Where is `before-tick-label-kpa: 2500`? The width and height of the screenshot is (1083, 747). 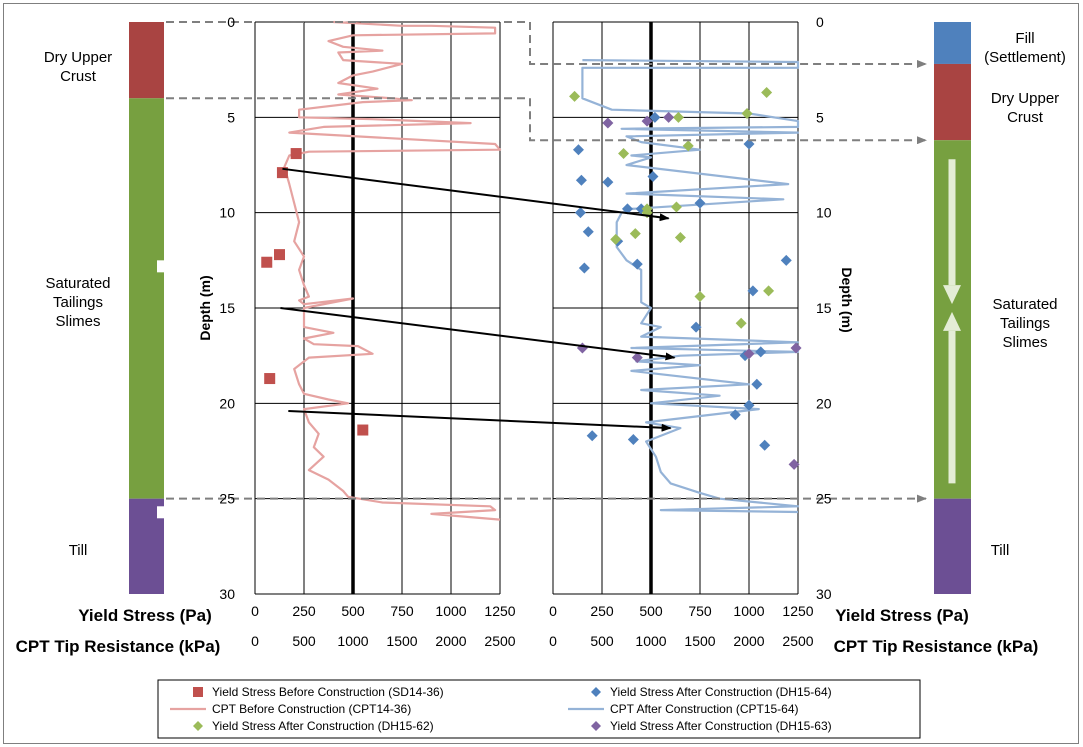 before-tick-label-kpa: 2500 is located at coordinates (499, 641).